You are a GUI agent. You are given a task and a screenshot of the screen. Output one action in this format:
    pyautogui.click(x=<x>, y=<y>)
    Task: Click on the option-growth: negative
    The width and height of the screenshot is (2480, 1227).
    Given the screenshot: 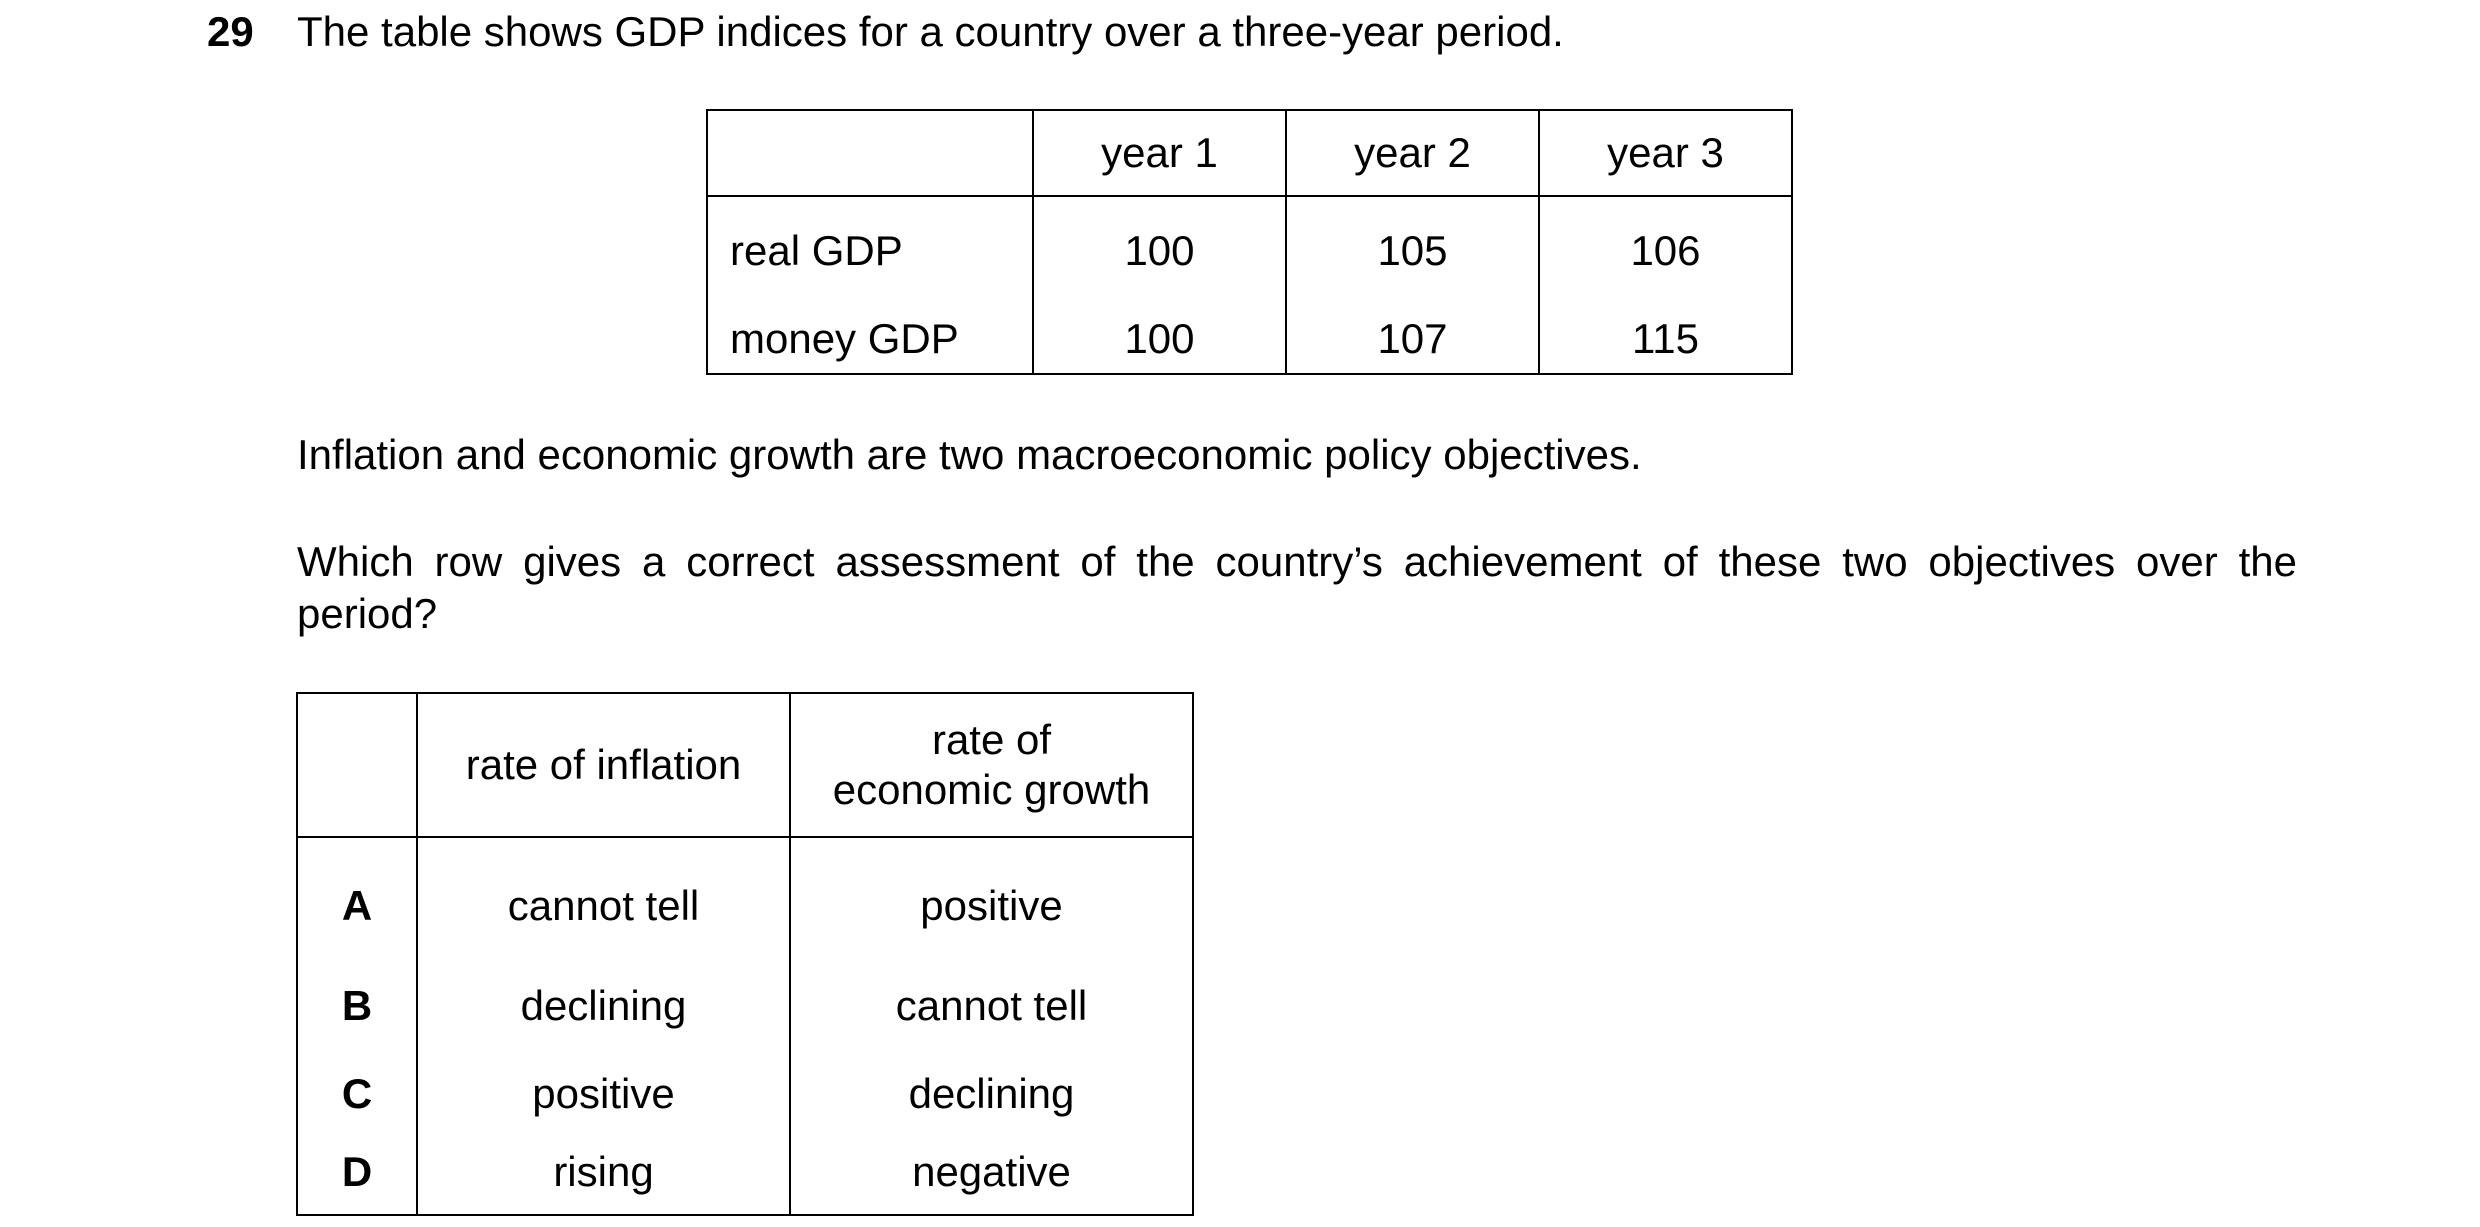 What is the action you would take?
    pyautogui.click(x=991, y=1176)
    